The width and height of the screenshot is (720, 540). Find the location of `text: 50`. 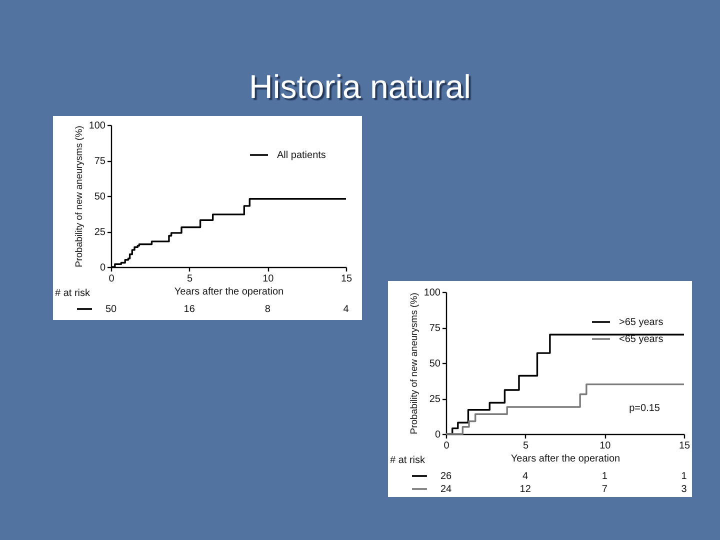

text: 50 is located at coordinates (111, 309).